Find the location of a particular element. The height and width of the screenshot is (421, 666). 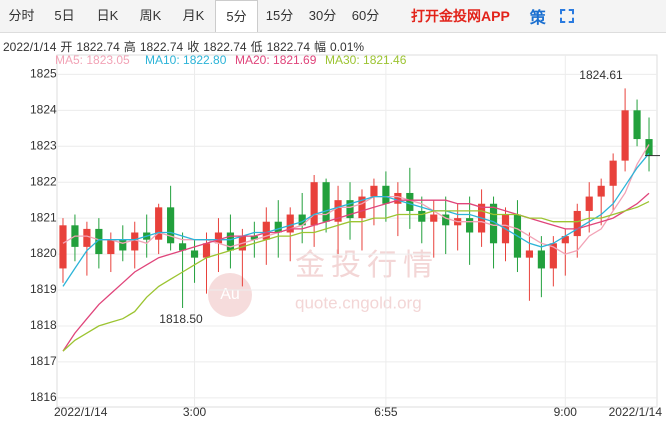

y-tick-label: 1818 is located at coordinates (43, 325).